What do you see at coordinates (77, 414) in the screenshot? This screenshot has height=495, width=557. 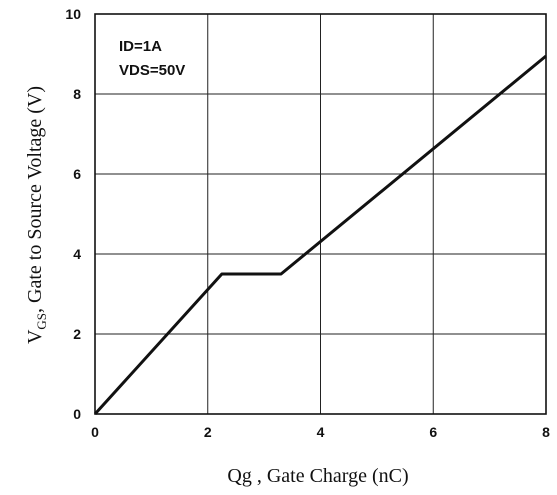 I see `y-tick-label: 0` at bounding box center [77, 414].